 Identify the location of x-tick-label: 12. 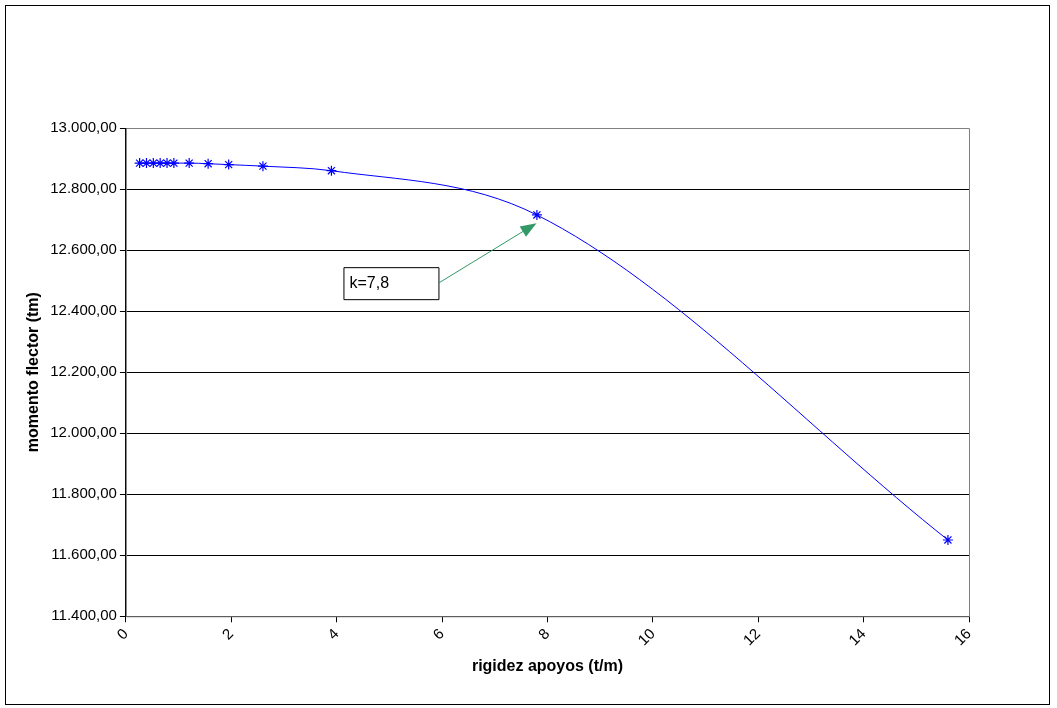
(751, 636).